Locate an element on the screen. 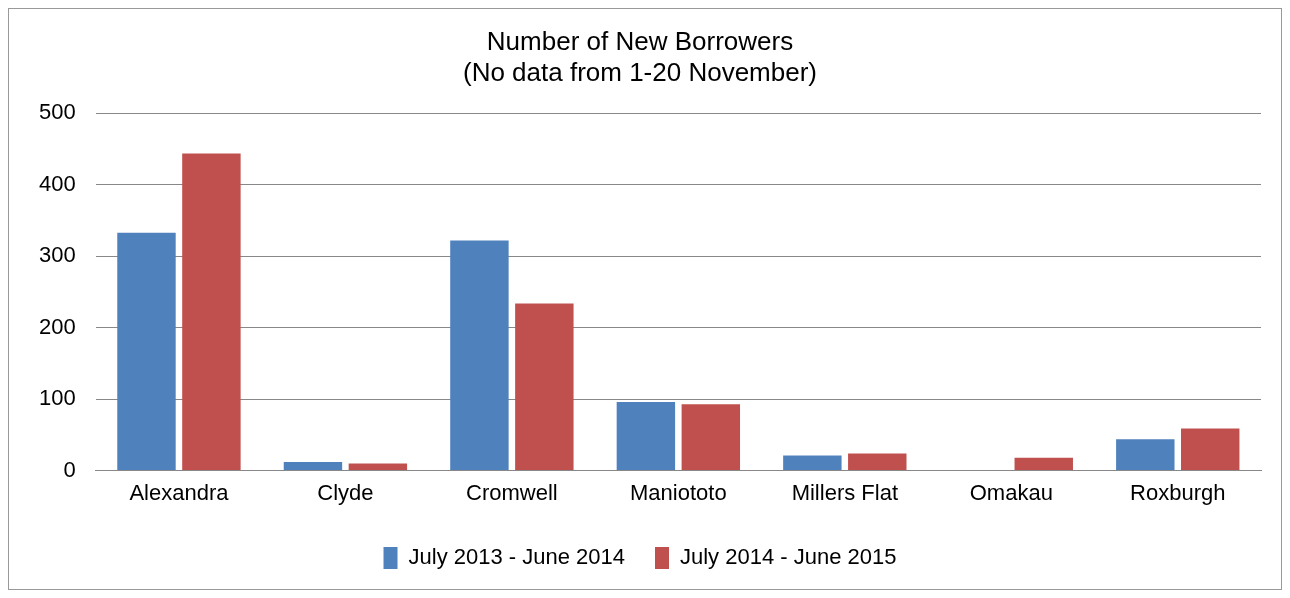 This screenshot has width=1290, height=598. legend-label: July 2013 - June 2014 is located at coordinates (517, 557).